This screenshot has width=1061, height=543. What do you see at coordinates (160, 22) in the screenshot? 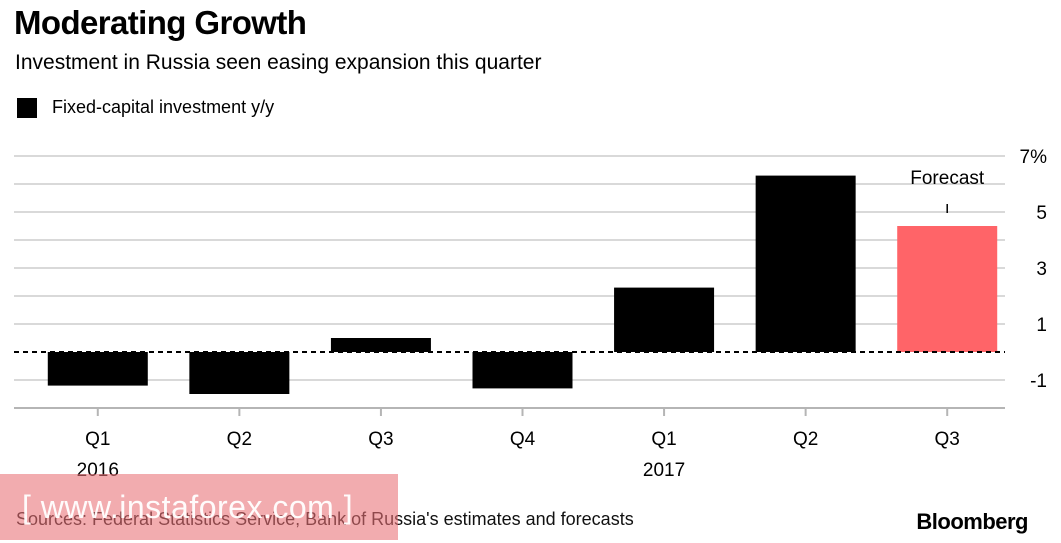
I see `chart-title: Moderating Growth` at bounding box center [160, 22].